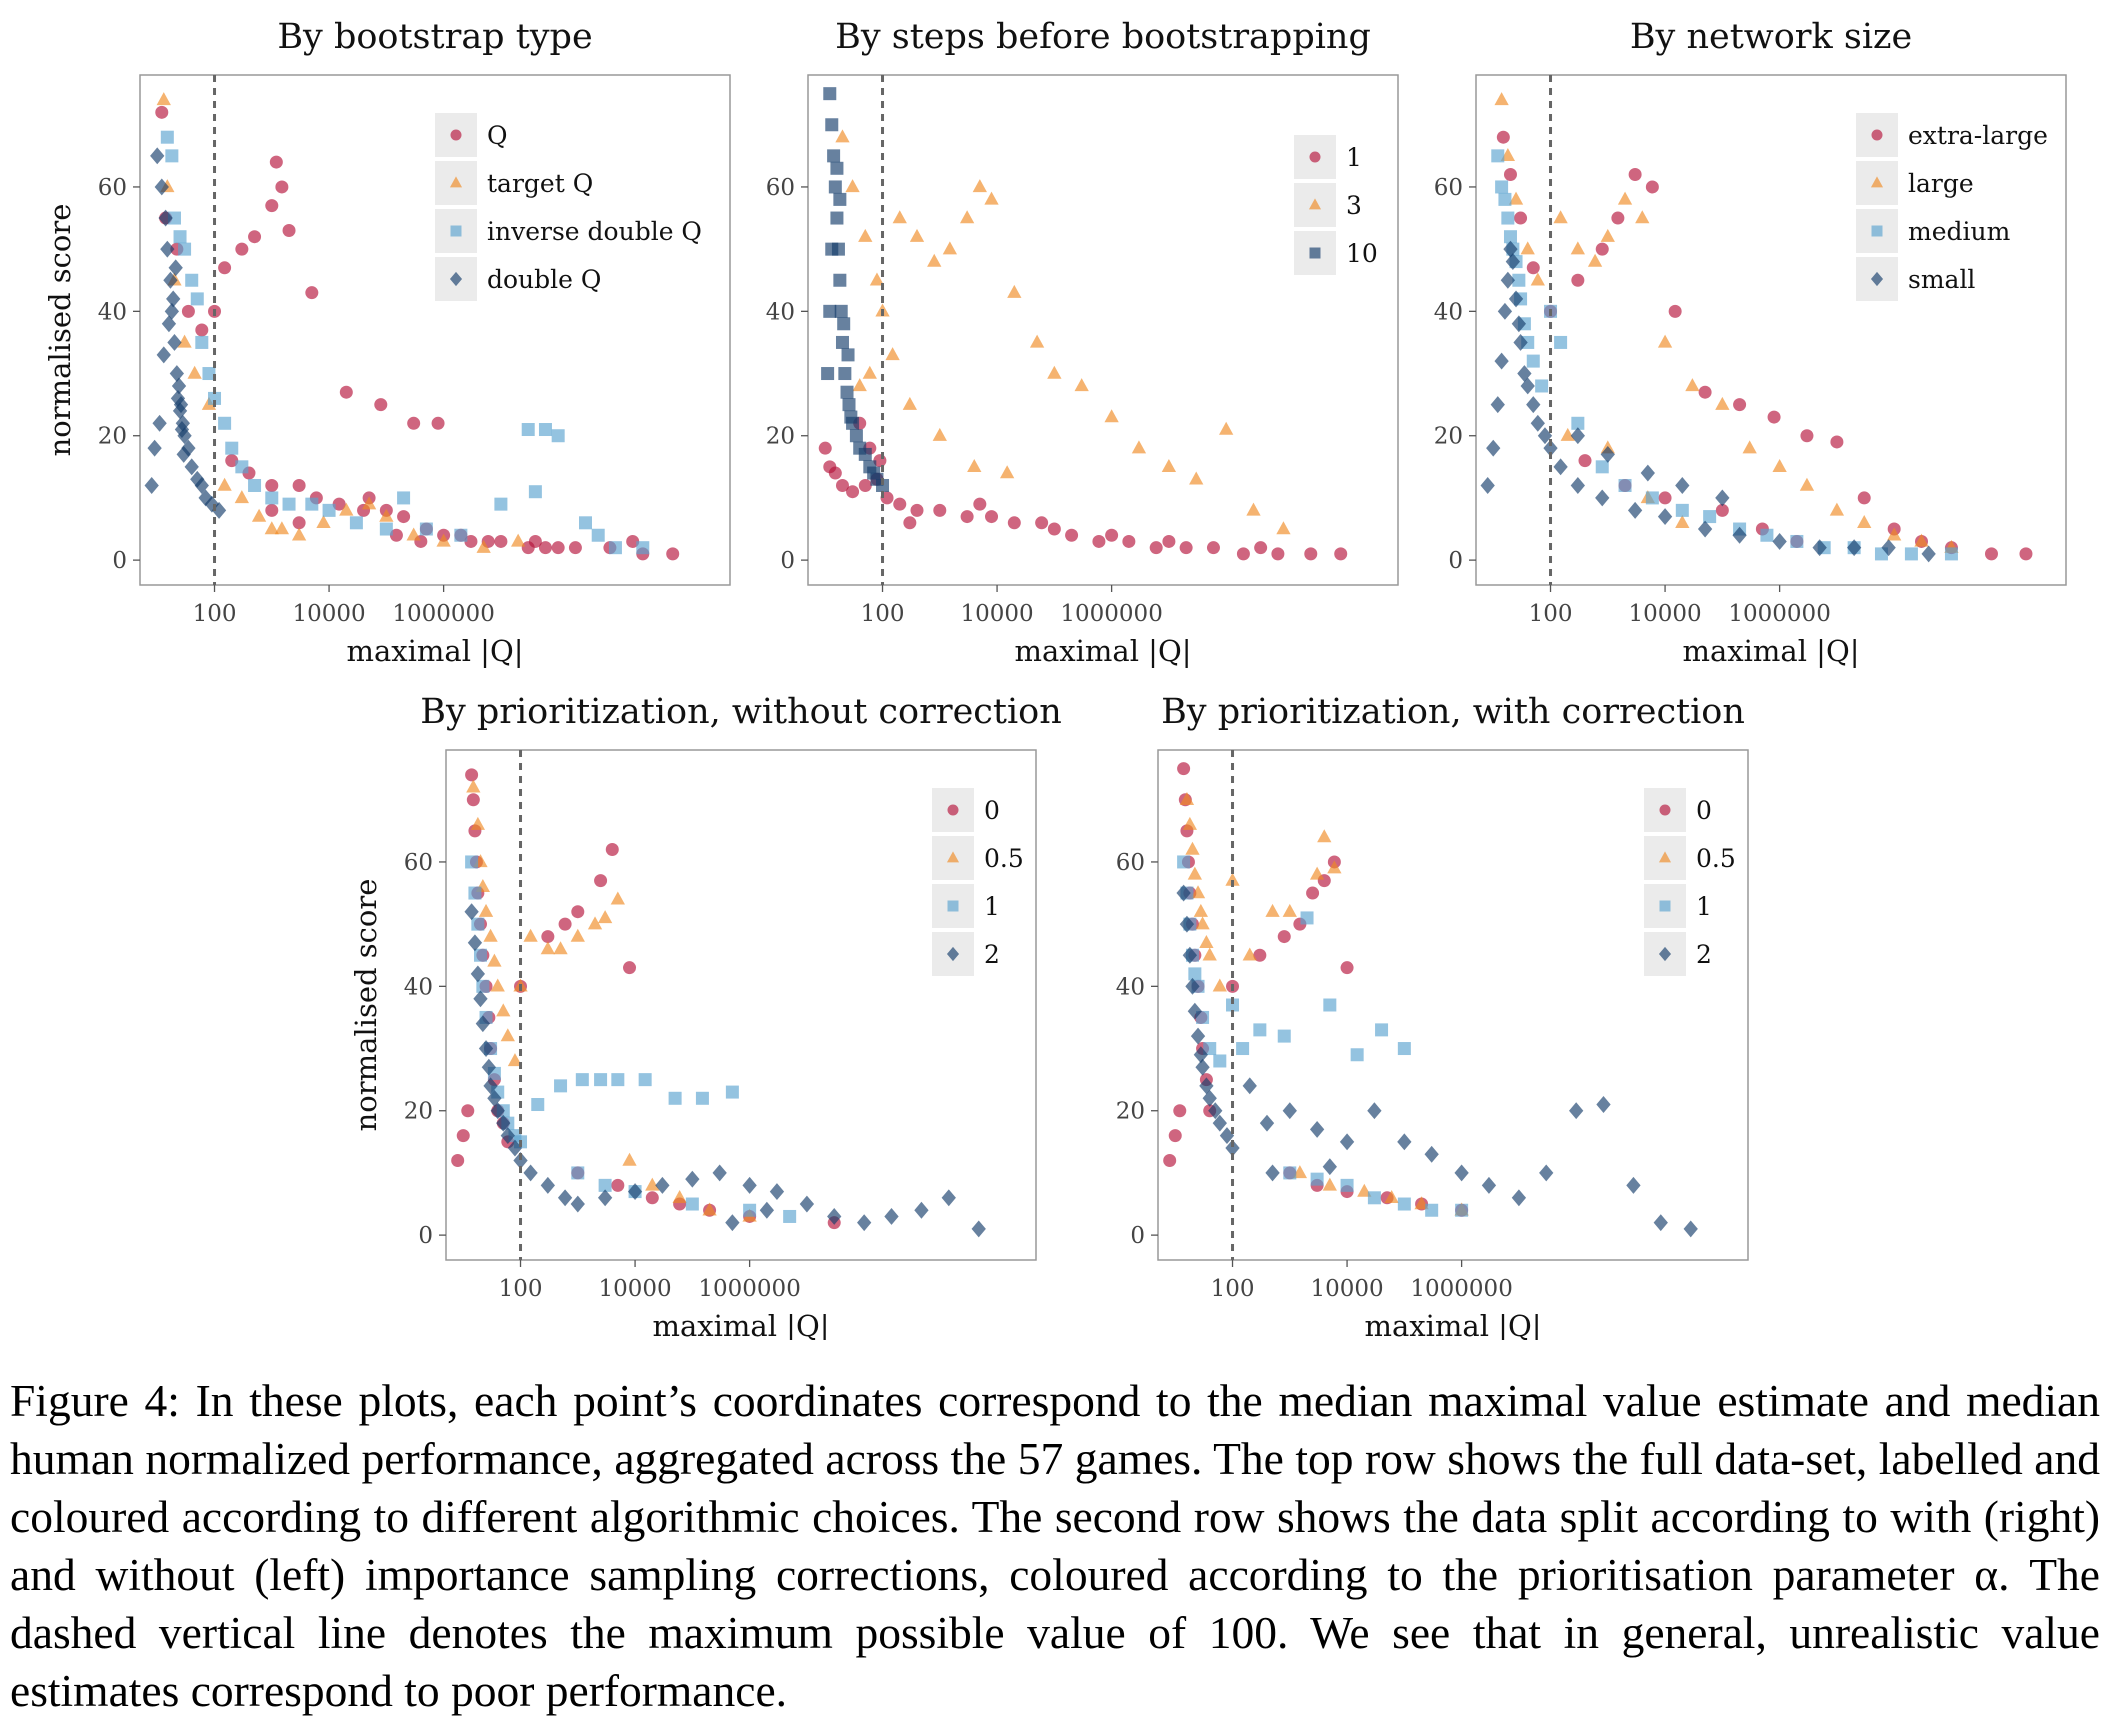 The width and height of the screenshot is (2110, 1730). Describe the element at coordinates (1354, 157) in the screenshot. I see `legend-label: 1` at that location.